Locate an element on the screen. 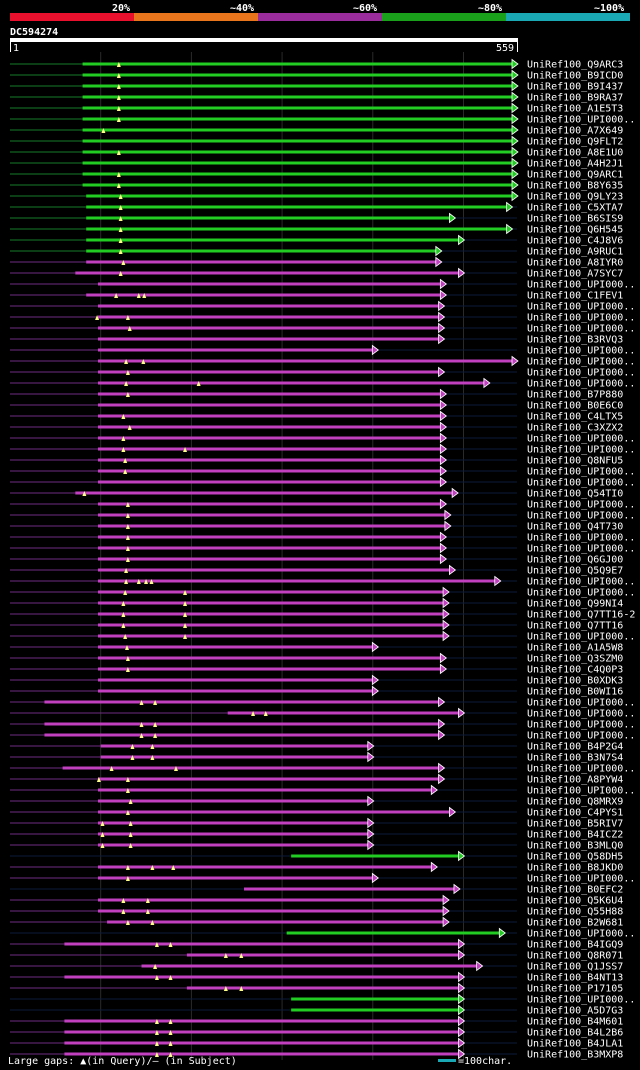 This screenshot has height=1070, width=640. hit-label: UniRef100_Q4T730 is located at coordinates (575, 527).